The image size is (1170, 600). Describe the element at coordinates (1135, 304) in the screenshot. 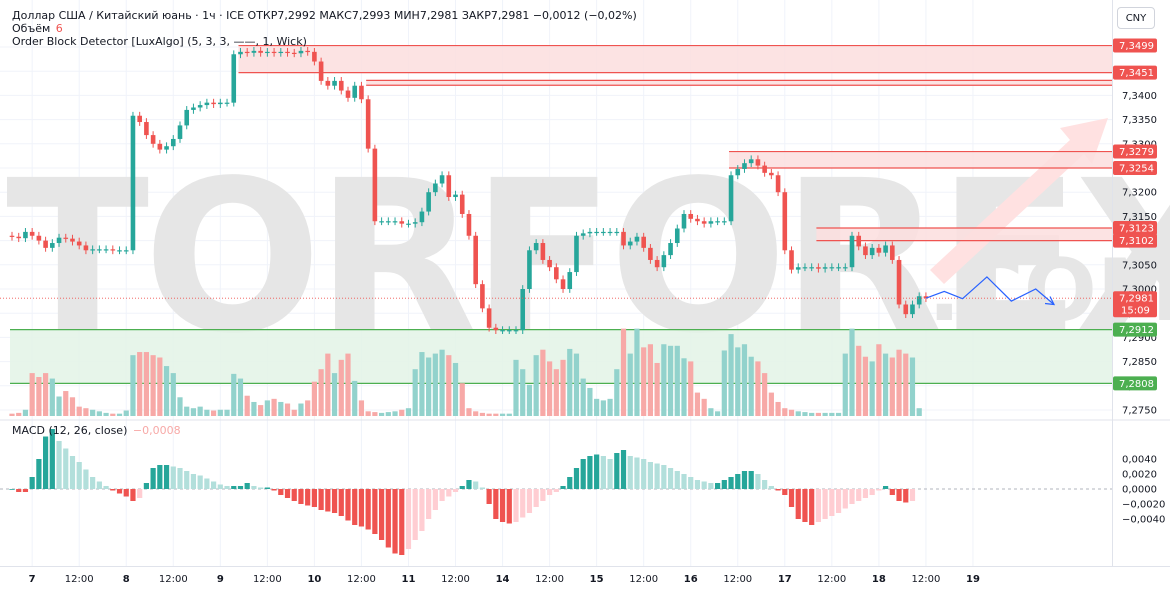

I see `last-price-tag` at that location.